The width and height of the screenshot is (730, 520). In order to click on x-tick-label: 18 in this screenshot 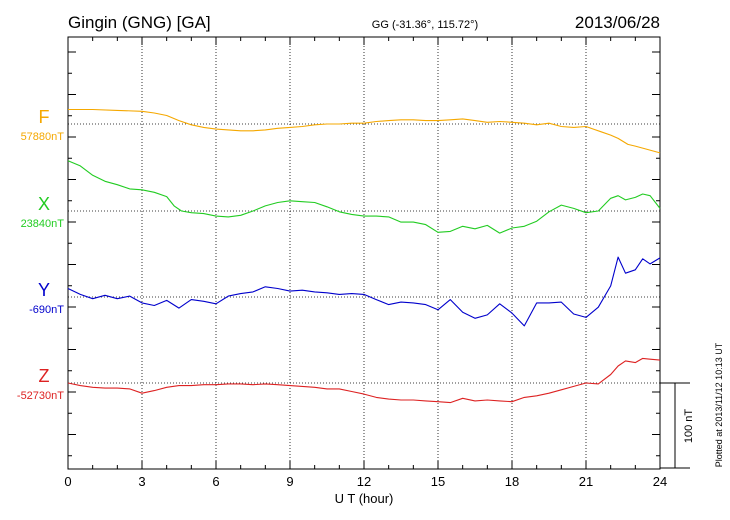, I will do `click(512, 481)`.